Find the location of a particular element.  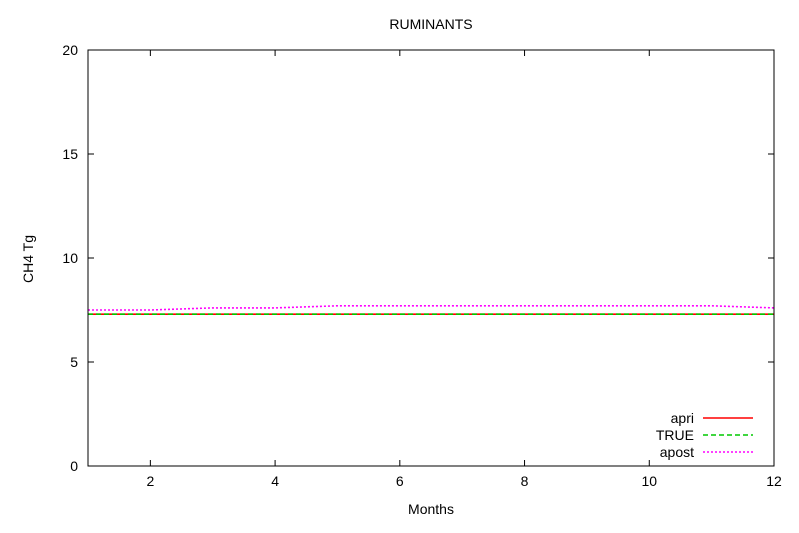

x-tick-label: 8 is located at coordinates (525, 481).